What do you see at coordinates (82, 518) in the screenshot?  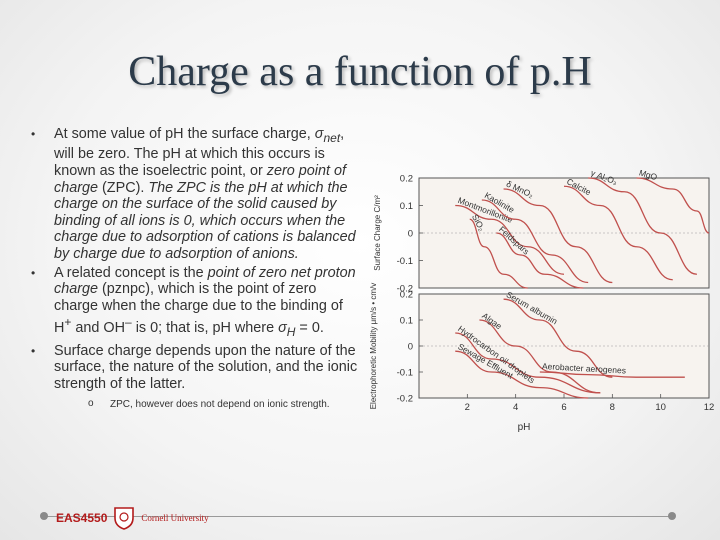 I see `course-code: EAS4550` at bounding box center [82, 518].